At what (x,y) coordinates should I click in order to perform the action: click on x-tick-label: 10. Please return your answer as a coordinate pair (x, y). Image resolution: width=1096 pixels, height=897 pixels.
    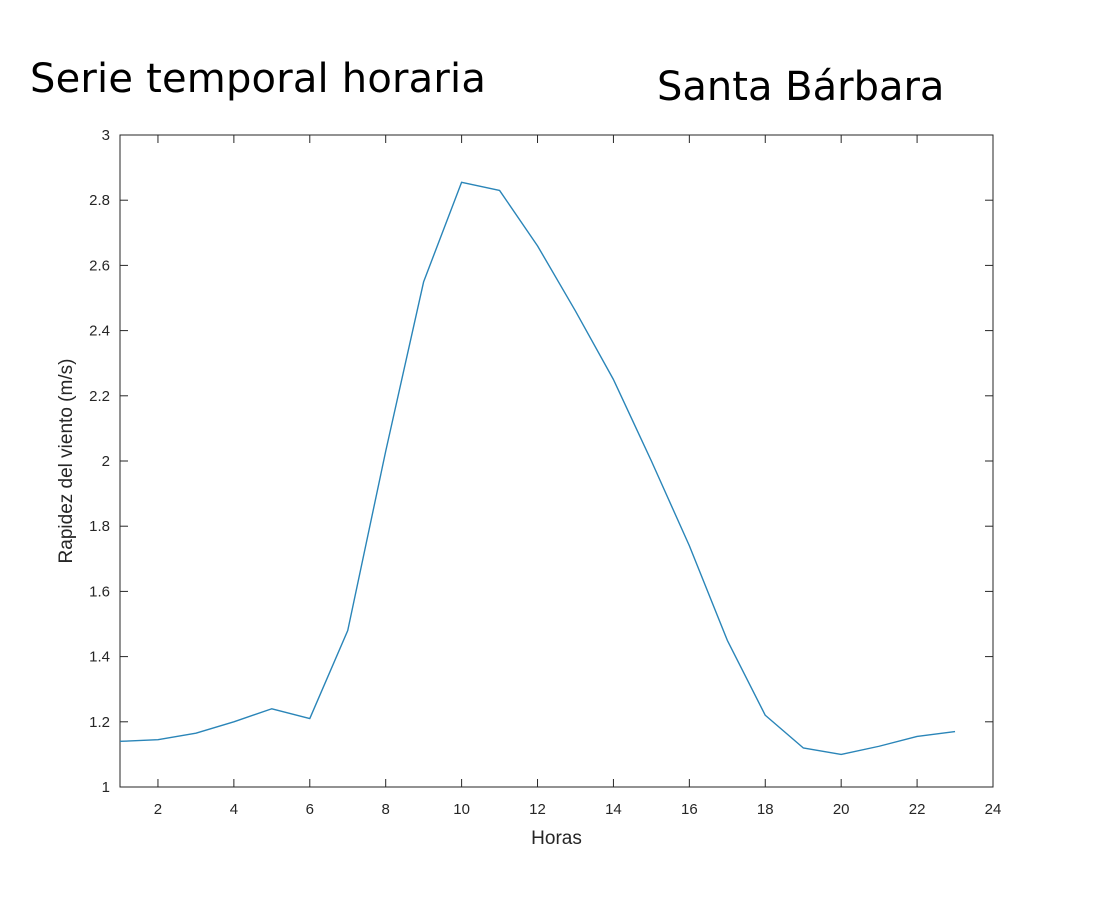
    Looking at the image, I should click on (461, 809).